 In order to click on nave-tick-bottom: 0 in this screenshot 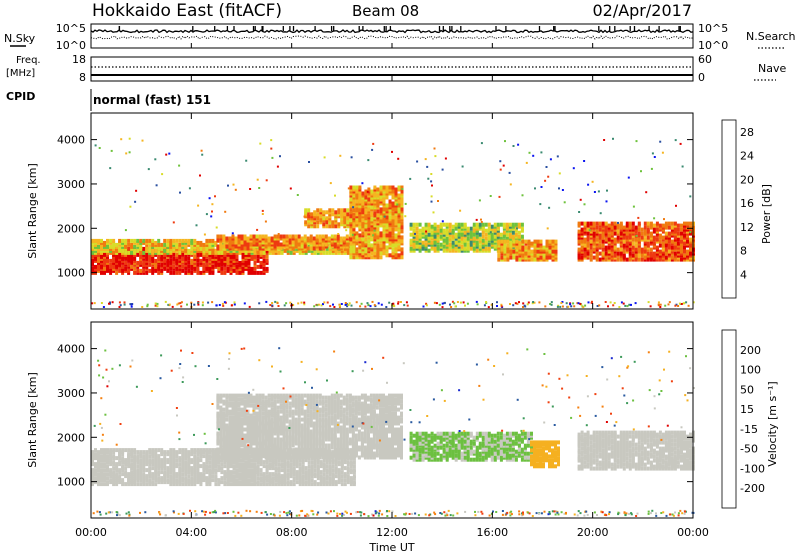, I will do `click(701, 77)`.